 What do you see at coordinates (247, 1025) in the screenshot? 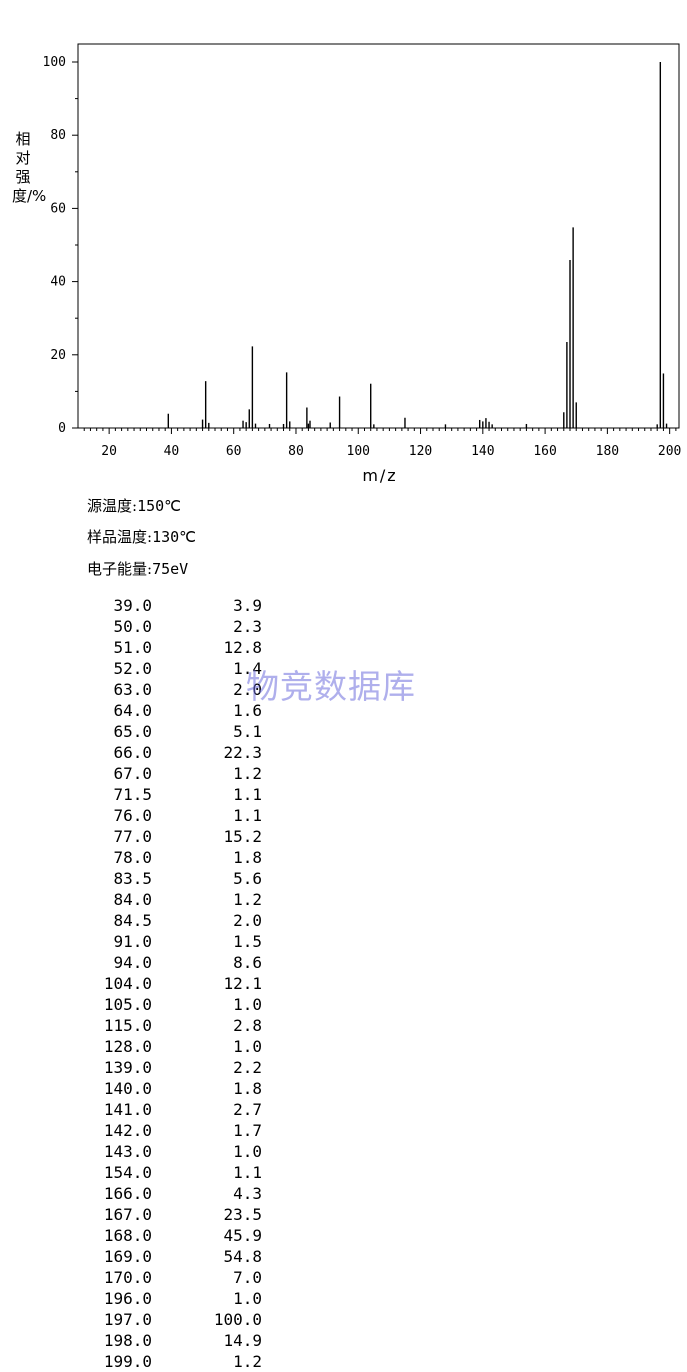
I see `peak-abundance: 2.8` at bounding box center [247, 1025].